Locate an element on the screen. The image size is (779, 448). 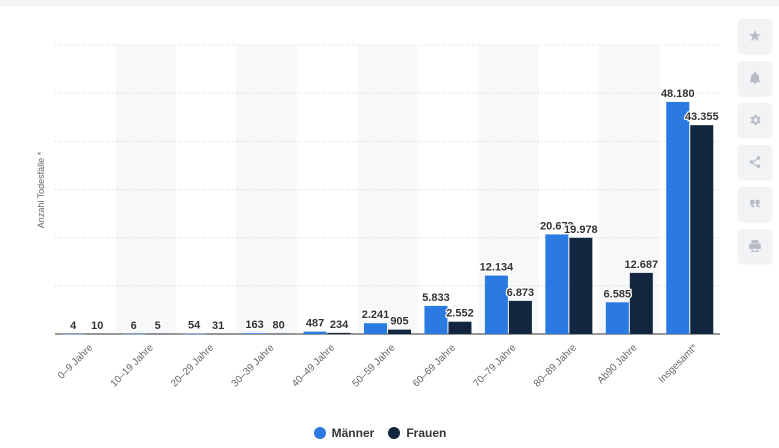
x-tick-label: 20–29 Jahre is located at coordinates (192, 365).